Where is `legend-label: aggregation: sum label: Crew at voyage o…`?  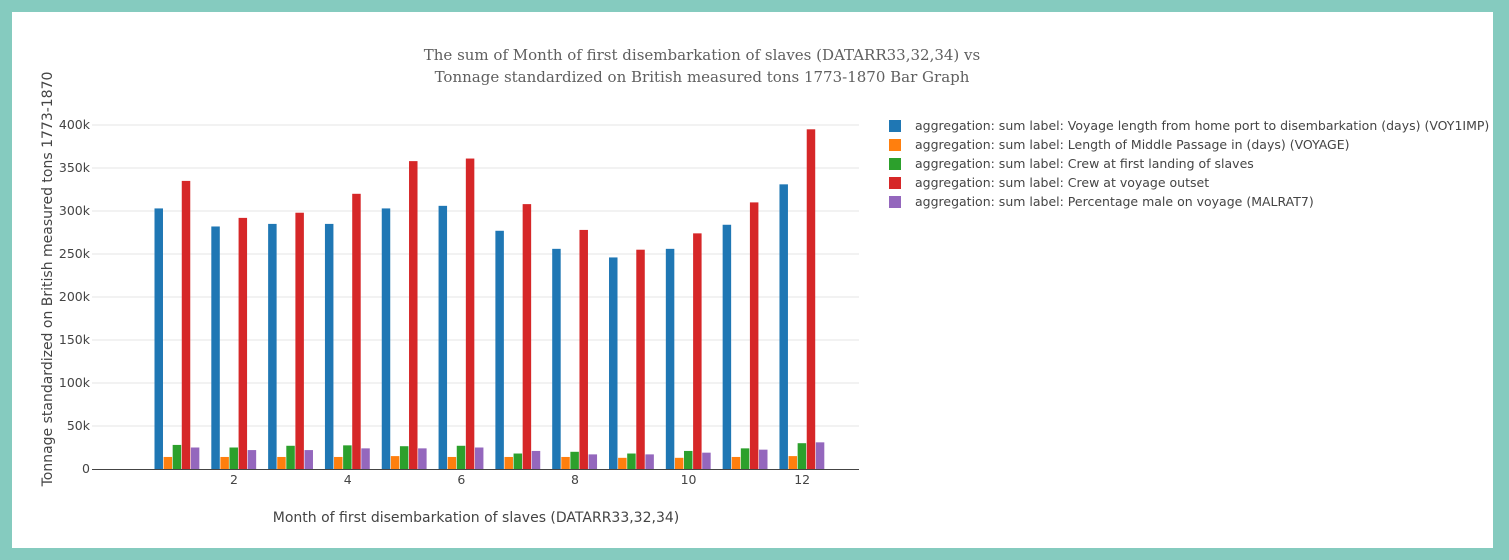 legend-label: aggregation: sum label: Crew at voyage o… is located at coordinates (1062, 182).